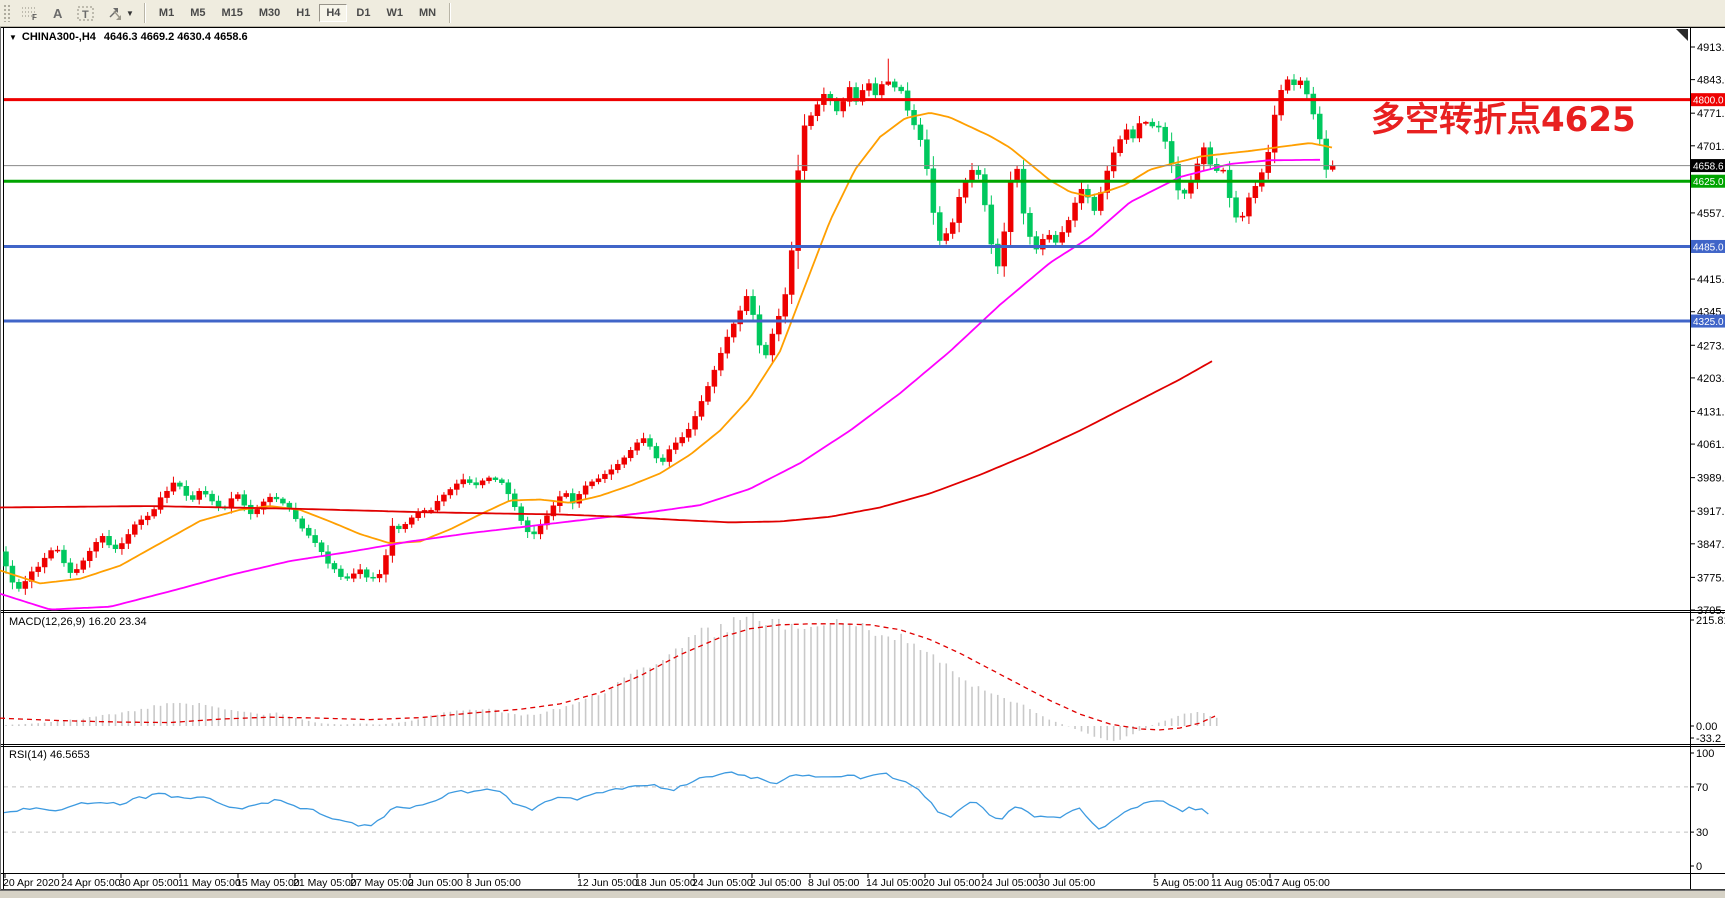 The height and width of the screenshot is (898, 1725). What do you see at coordinates (607, 883) in the screenshot?
I see `date-tick-label: 12 Jun 05:00` at bounding box center [607, 883].